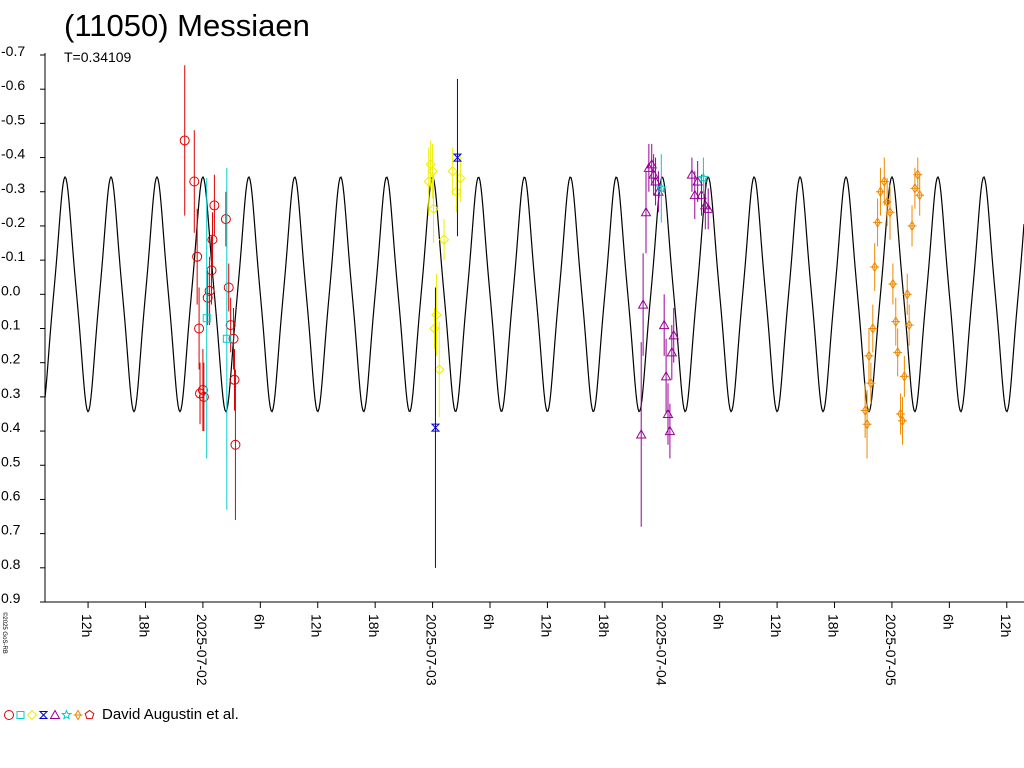 The height and width of the screenshot is (768, 1024). Describe the element at coordinates (13, 51) in the screenshot. I see `y-tick-label: -0.7` at that location.